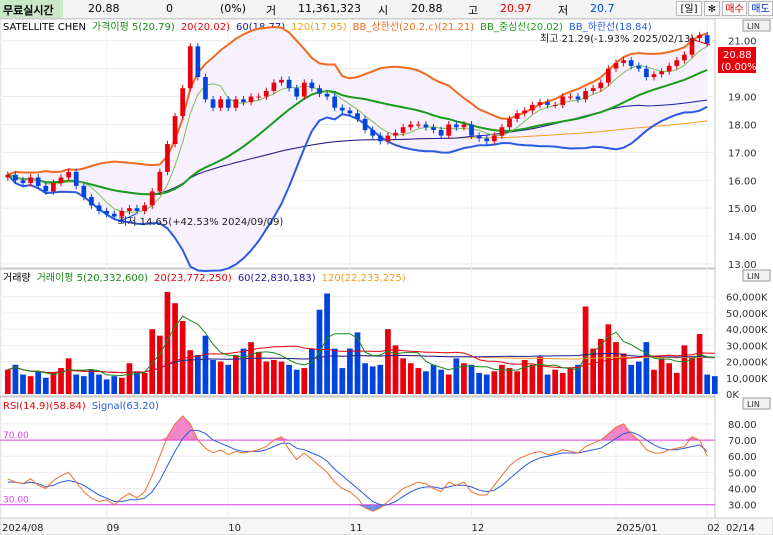  Describe the element at coordinates (473, 10) in the screenshot. I see `high-label: 고` at that location.